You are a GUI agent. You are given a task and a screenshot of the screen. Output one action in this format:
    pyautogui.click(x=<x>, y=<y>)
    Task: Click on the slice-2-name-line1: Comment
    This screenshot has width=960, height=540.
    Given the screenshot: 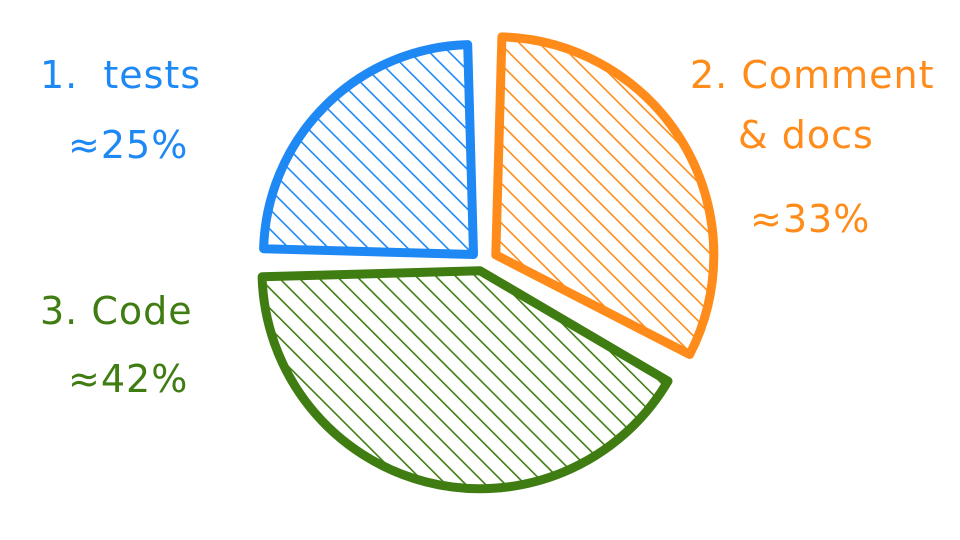 What is the action you would take?
    pyautogui.click(x=837, y=75)
    